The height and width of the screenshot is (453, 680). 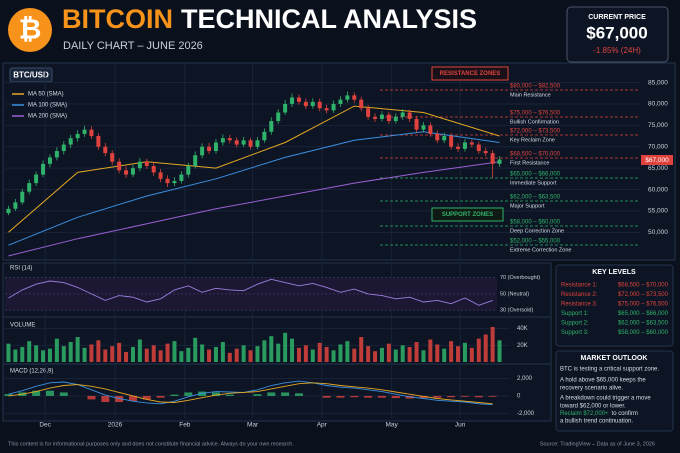 What do you see at coordinates (22, 326) in the screenshot?
I see `volume-title: VOLUME` at bounding box center [22, 326].